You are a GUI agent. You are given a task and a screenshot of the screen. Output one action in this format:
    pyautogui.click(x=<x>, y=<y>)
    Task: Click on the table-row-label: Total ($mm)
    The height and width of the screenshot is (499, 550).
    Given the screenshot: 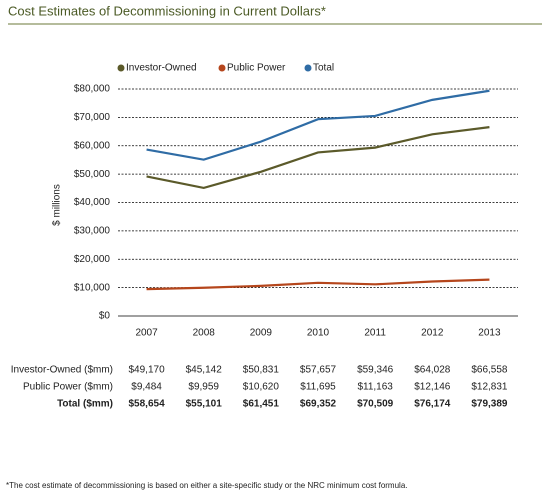 What is the action you would take?
    pyautogui.click(x=85, y=404)
    